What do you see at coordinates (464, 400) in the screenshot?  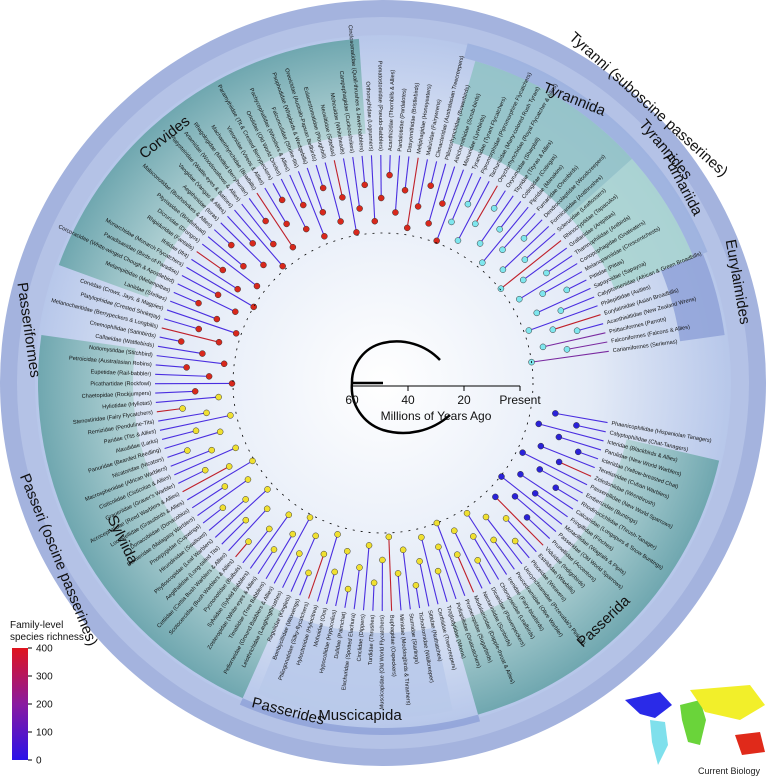 I see `axis-tick-label: 20` at bounding box center [464, 400].